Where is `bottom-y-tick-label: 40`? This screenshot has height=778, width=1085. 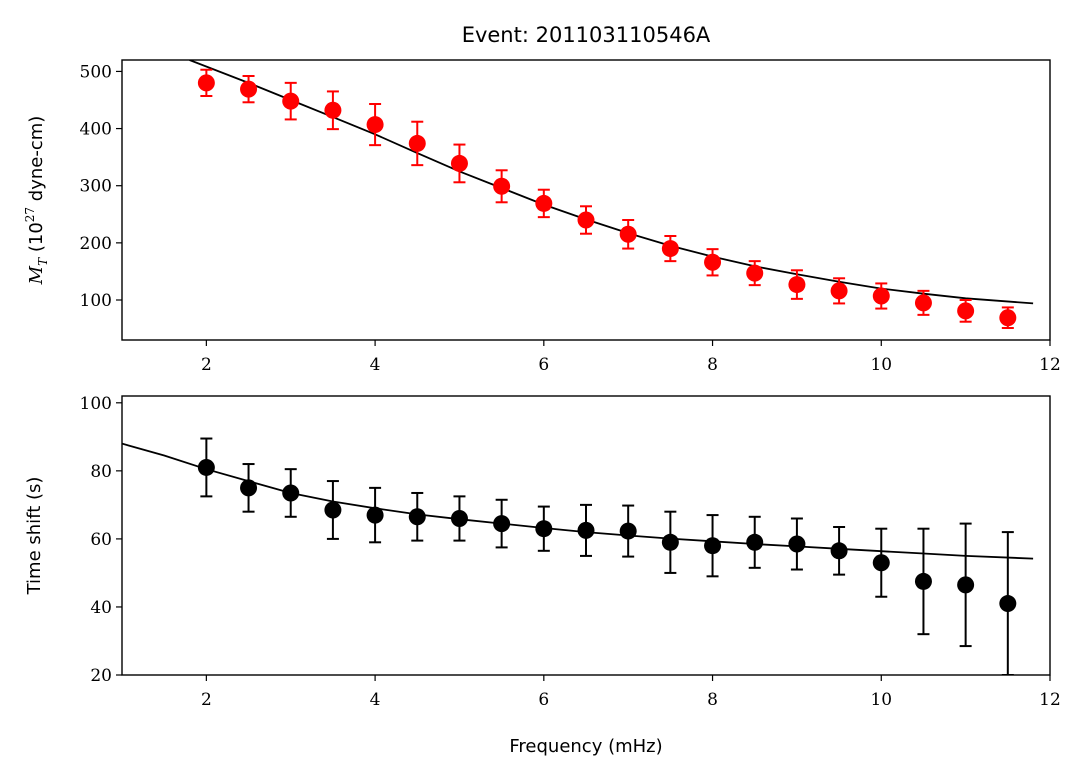
bottom-y-tick-label: 40 is located at coordinates (101, 608).